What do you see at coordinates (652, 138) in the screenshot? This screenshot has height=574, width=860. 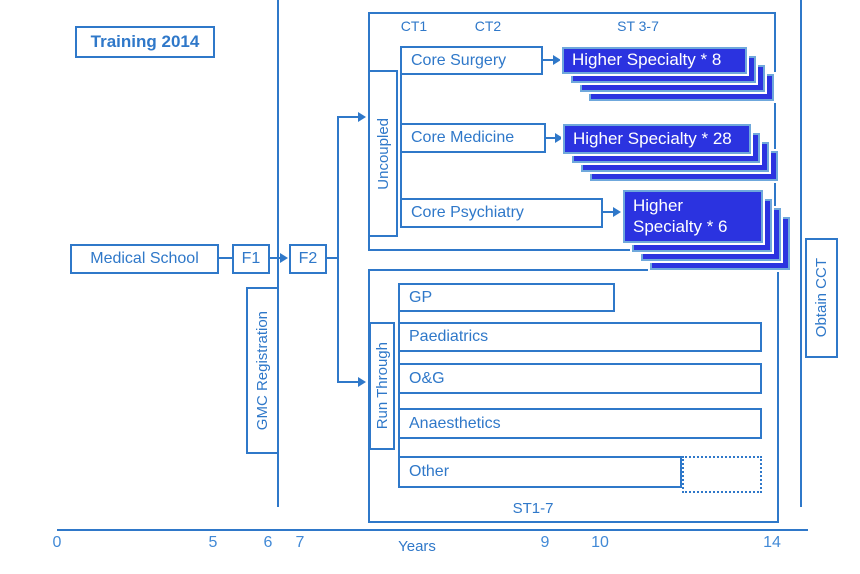 I see `higher-specialty-medicine-label: Higher Specialty * 28` at bounding box center [652, 138].